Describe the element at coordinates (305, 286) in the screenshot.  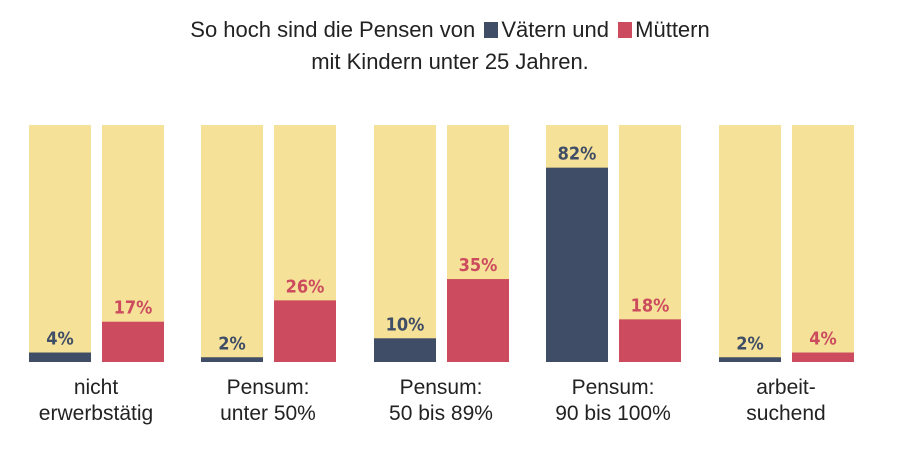
I see `data-label: 26%` at that location.